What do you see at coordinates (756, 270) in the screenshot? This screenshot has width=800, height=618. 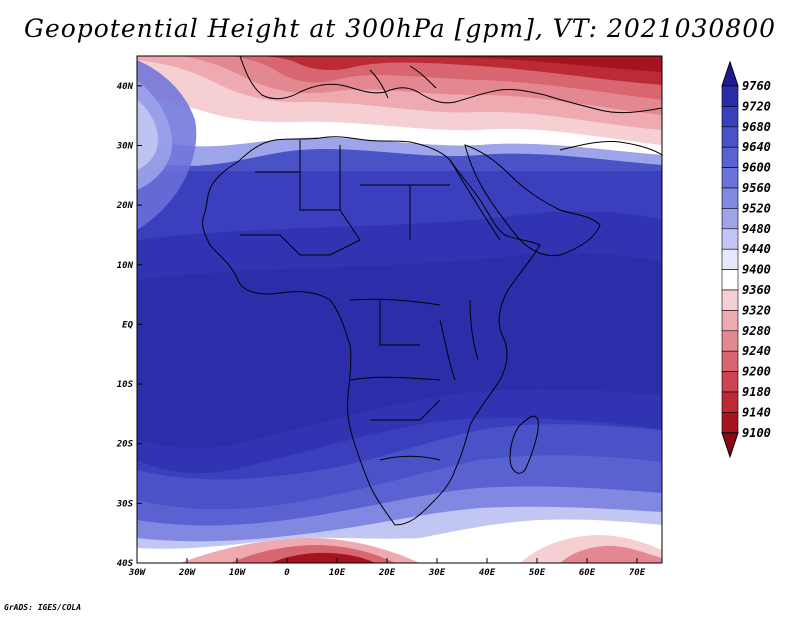 I see `colorbar-level-label: 9400` at bounding box center [756, 270].